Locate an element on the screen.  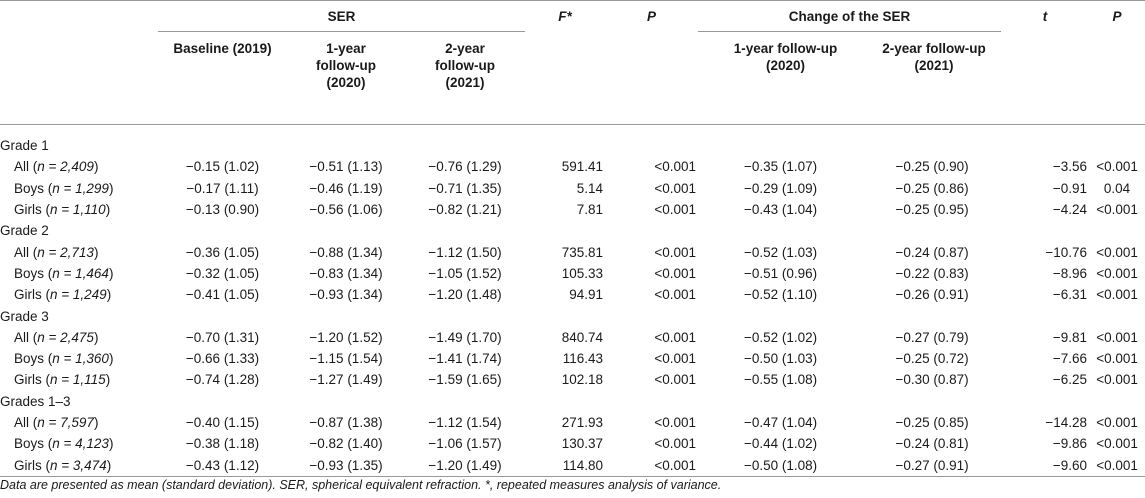
cell-baseline: −0.32 (1.05) is located at coordinates (222, 273).